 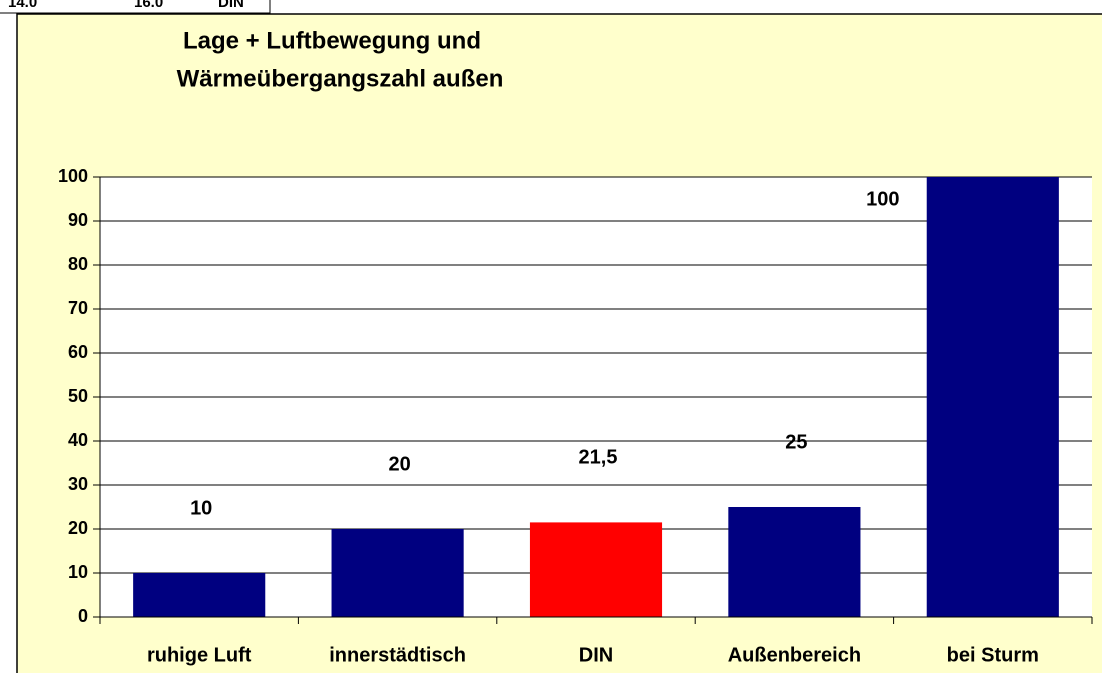 What do you see at coordinates (148, 5) in the screenshot?
I see `sheet-cell: 16.0` at bounding box center [148, 5].